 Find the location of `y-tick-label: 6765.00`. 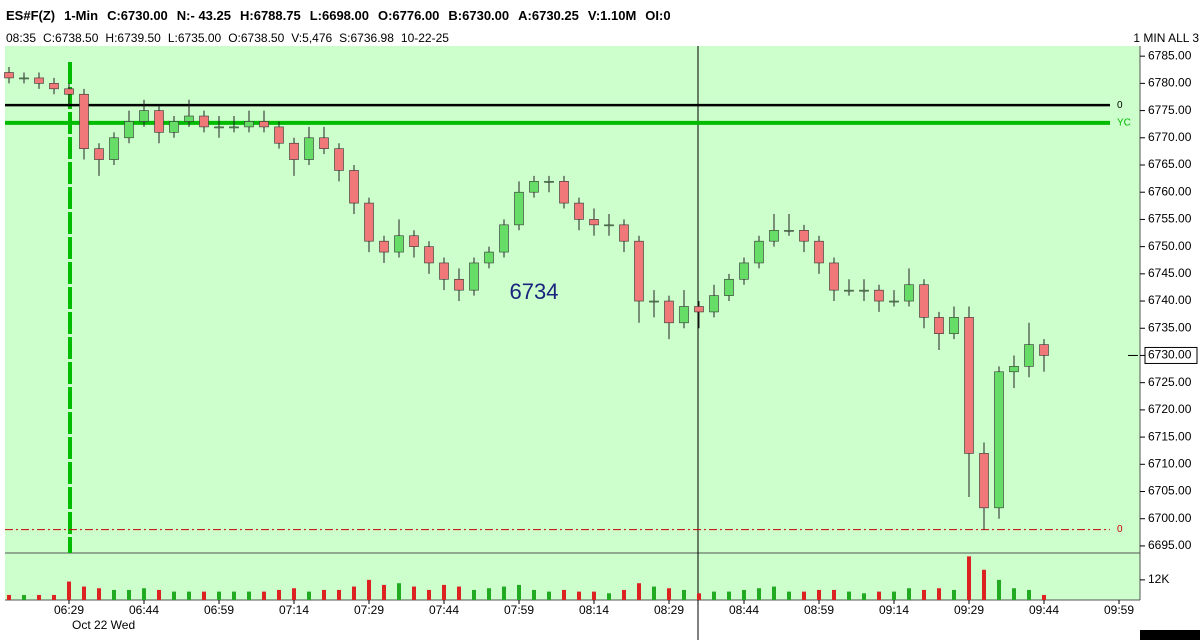

y-tick-label: 6765.00 is located at coordinates (1170, 164).